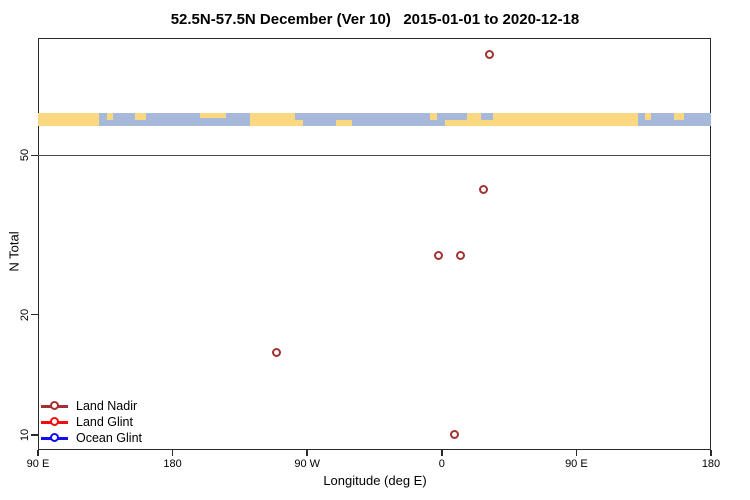 The height and width of the screenshot is (500, 750). Describe the element at coordinates (375, 480) in the screenshot. I see `x-axis-label: Longitude (deg E)` at that location.